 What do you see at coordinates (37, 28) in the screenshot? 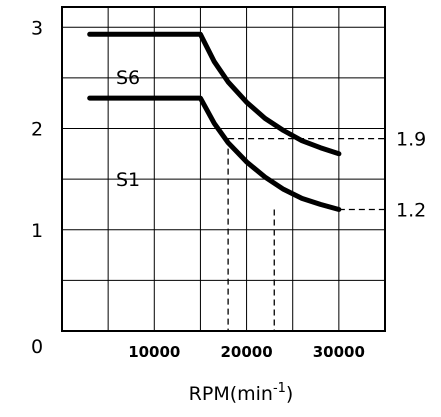
I see `y-tick-label: 3` at bounding box center [37, 28].